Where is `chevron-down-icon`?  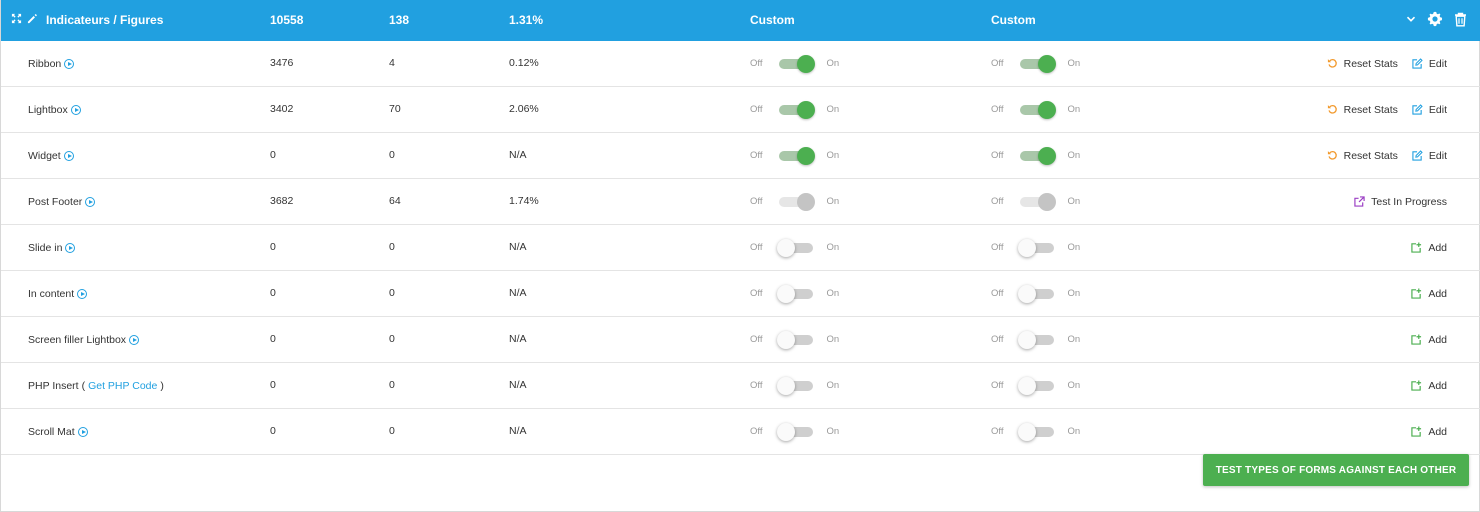
chevron-down-icon is located at coordinates (1411, 20).